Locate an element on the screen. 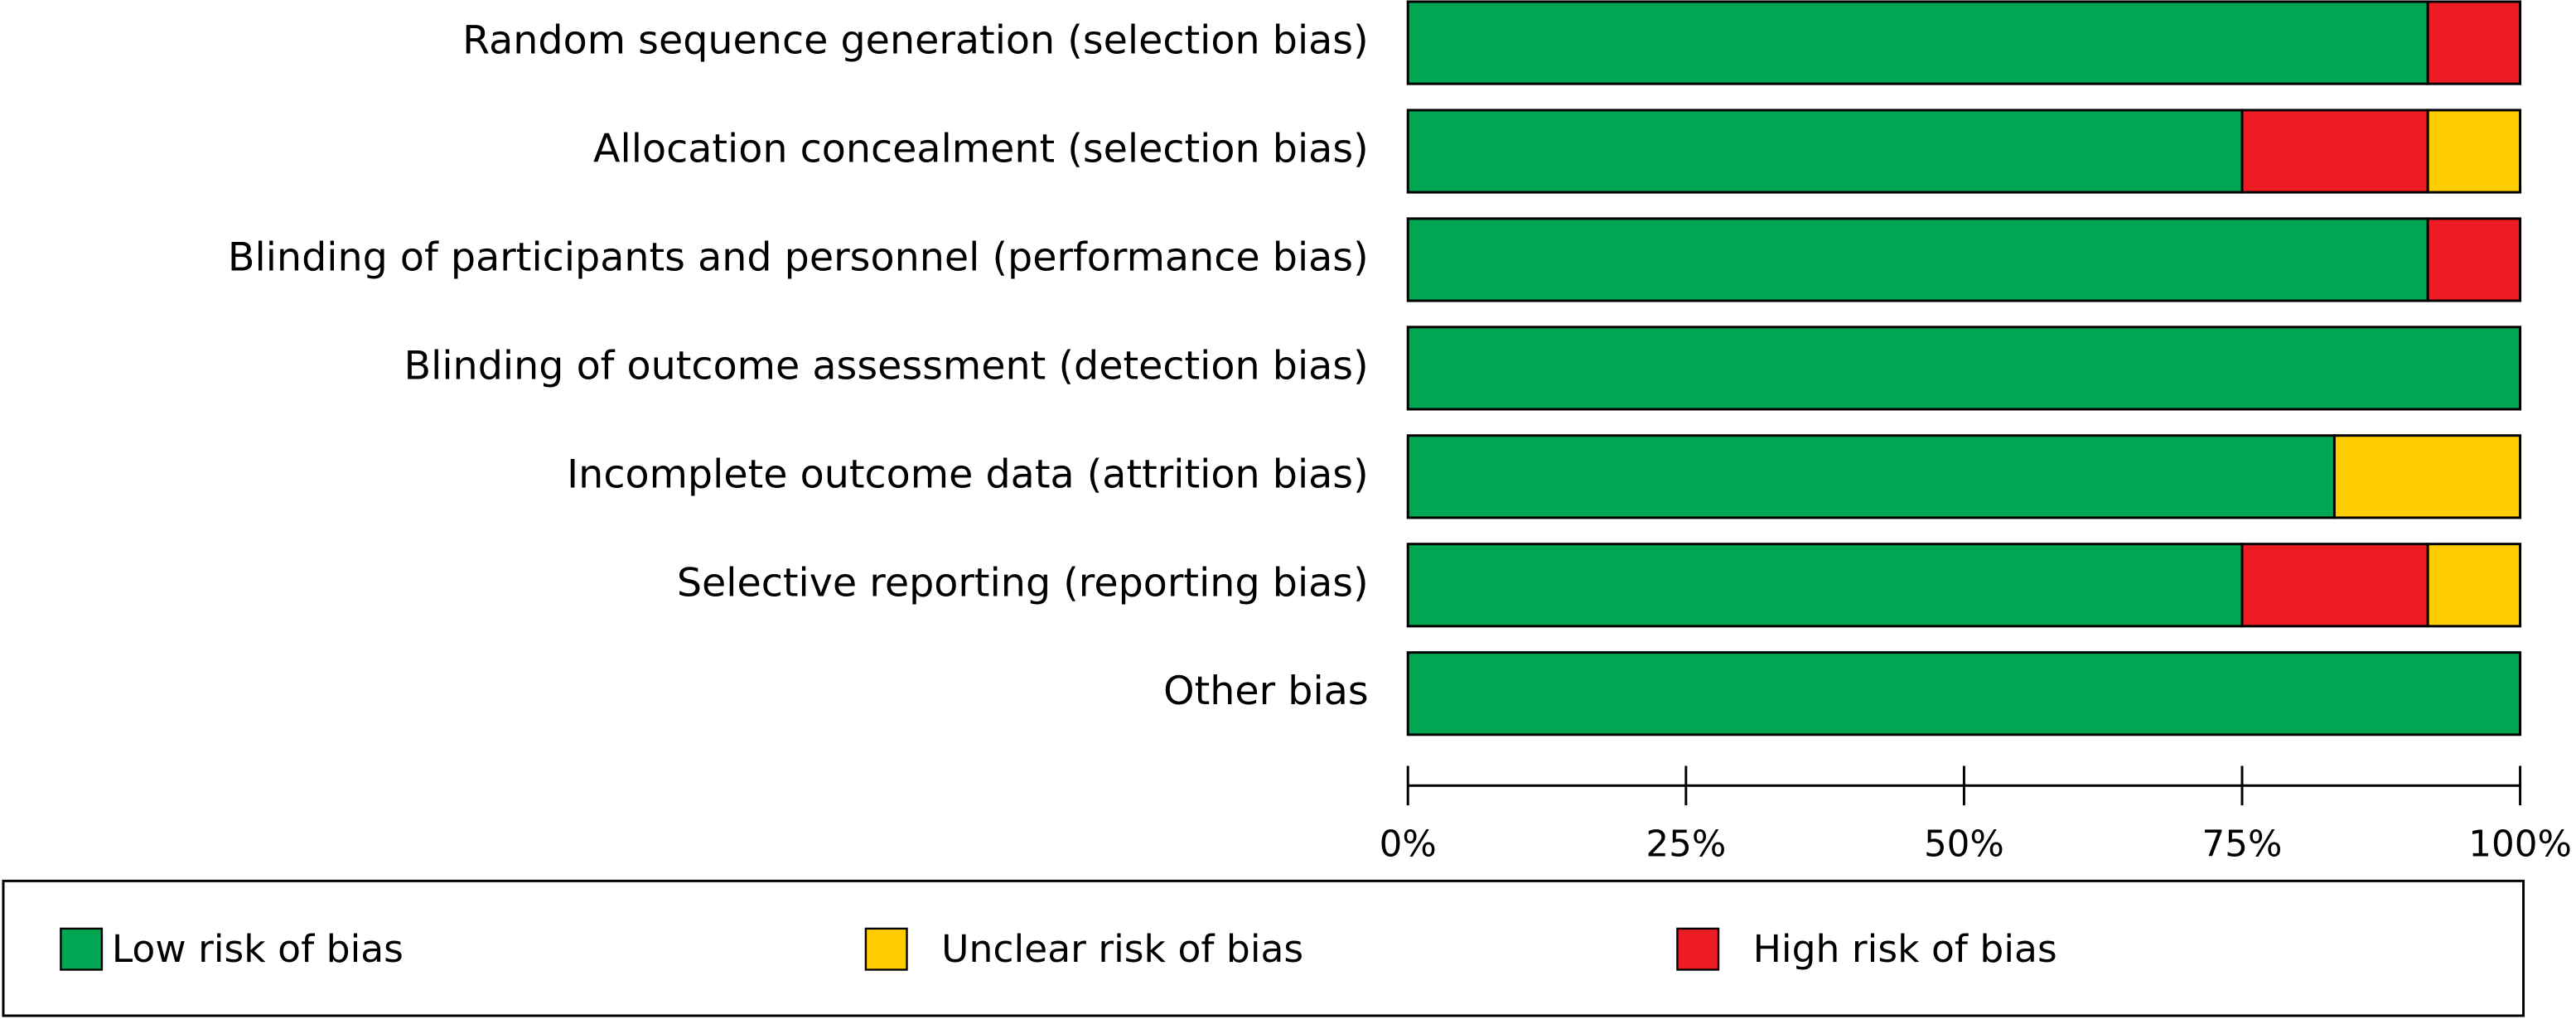  category-label: Incomplete outcome data (attrition bias) is located at coordinates (968, 474).